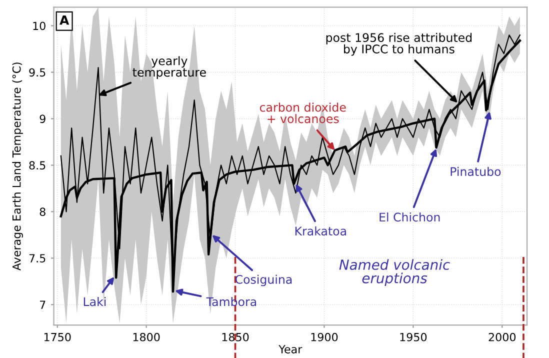 Image resolution: width=549 pixels, height=358 pixels. What do you see at coordinates (413, 337) in the screenshot?
I see `x-tick-label: 1950` at bounding box center [413, 337].